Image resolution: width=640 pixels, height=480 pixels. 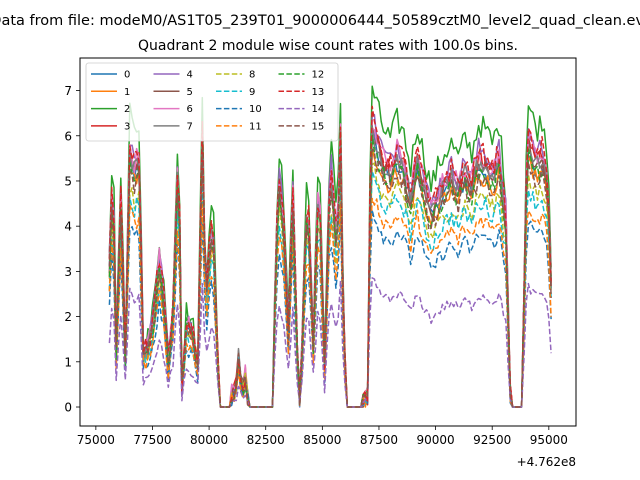 What do you see at coordinates (127, 109) in the screenshot?
I see `legend-label-2: 2` at bounding box center [127, 109].